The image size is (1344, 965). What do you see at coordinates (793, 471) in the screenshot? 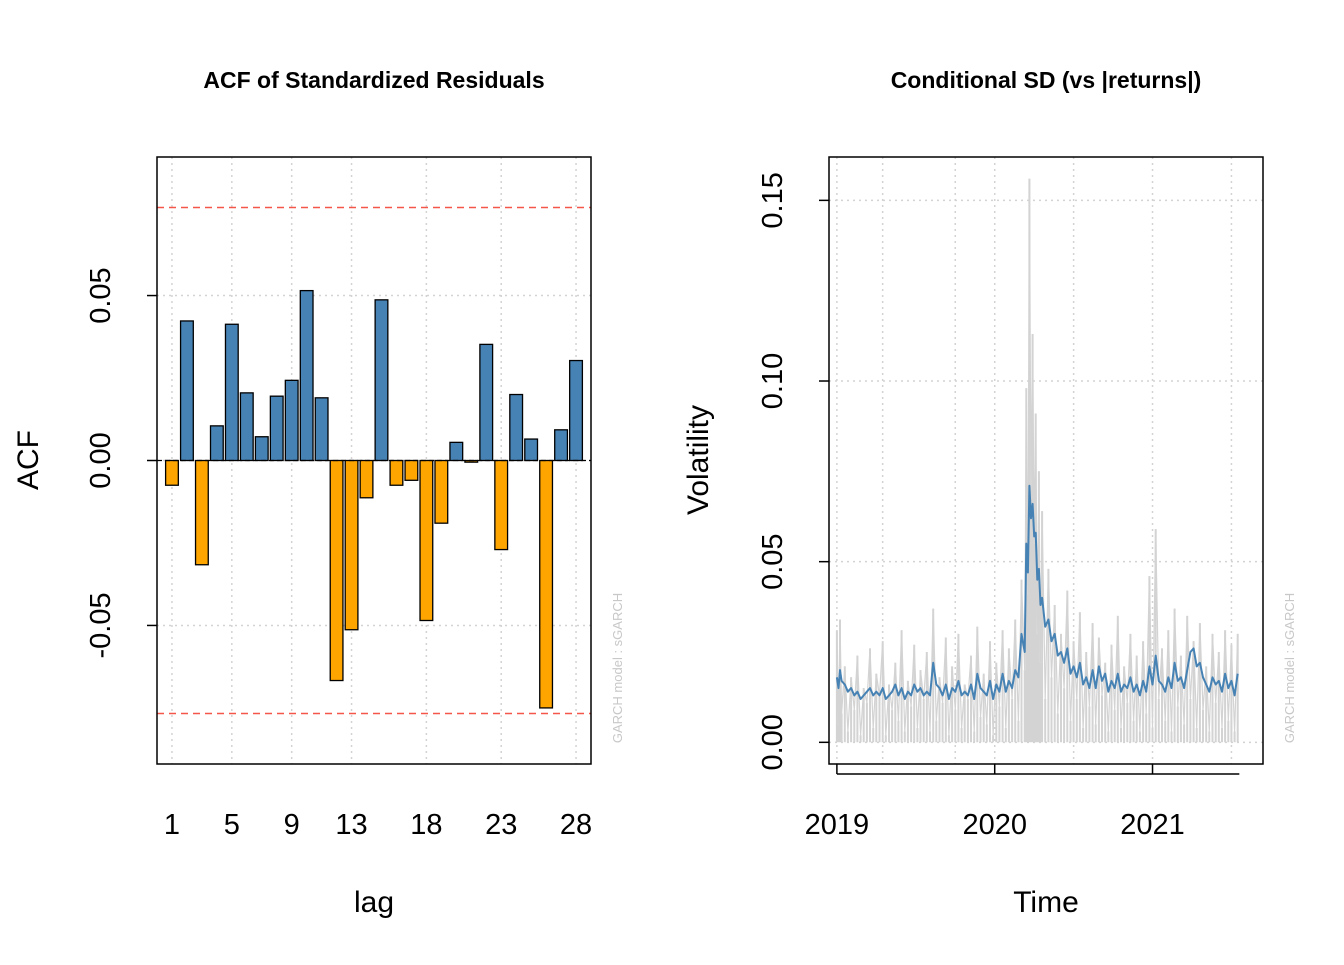
I see `vol-y-ticks: 0.00 0.05 0.10 0.15` at bounding box center [793, 471].